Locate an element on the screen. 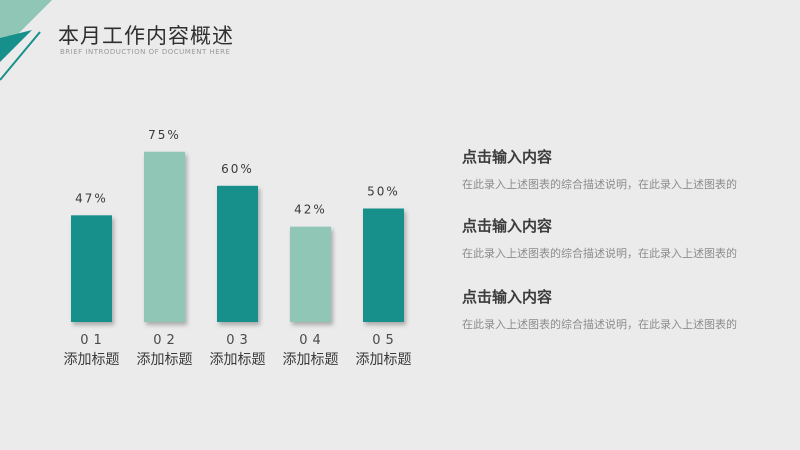 This screenshot has width=800, height=450. value-label: 47% is located at coordinates (91, 198).